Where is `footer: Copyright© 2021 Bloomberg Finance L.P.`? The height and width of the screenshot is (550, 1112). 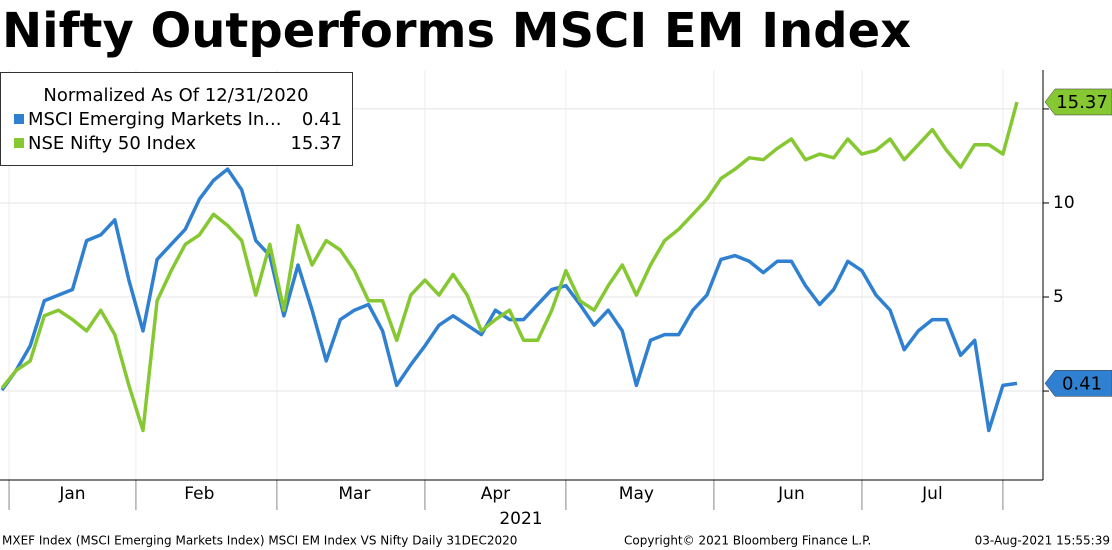
footer: Copyright© 2021 Bloomberg Finance L.P. is located at coordinates (747, 541).